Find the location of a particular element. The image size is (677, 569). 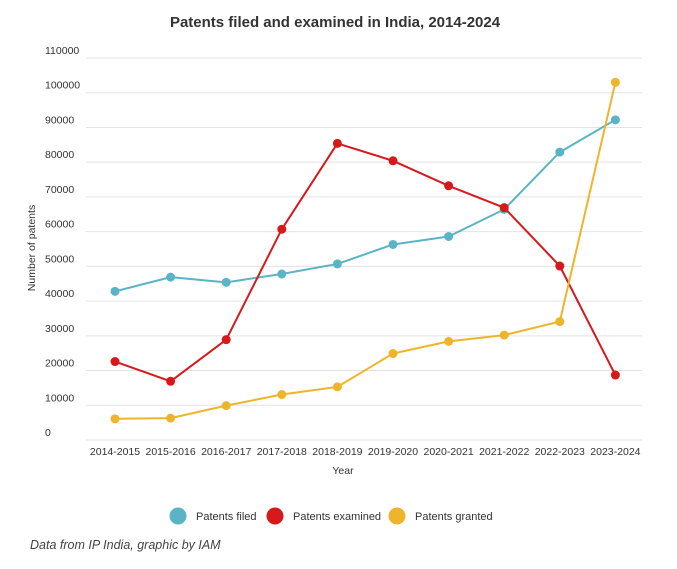

x-tick-label: 2021-2022 is located at coordinates (504, 452).